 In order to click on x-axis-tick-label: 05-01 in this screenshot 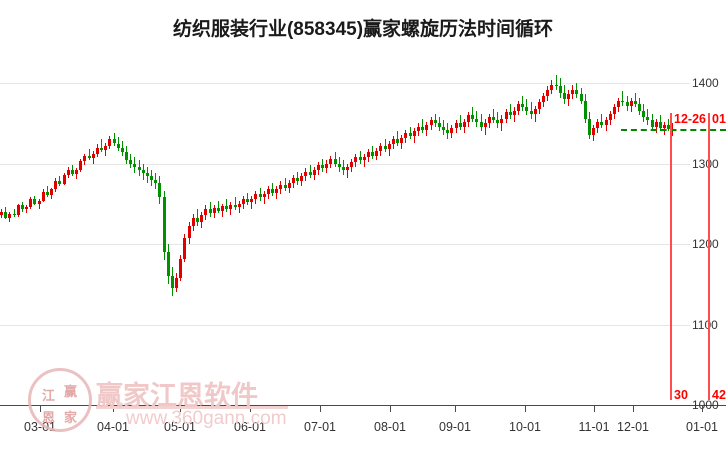, I will do `click(180, 427)`.